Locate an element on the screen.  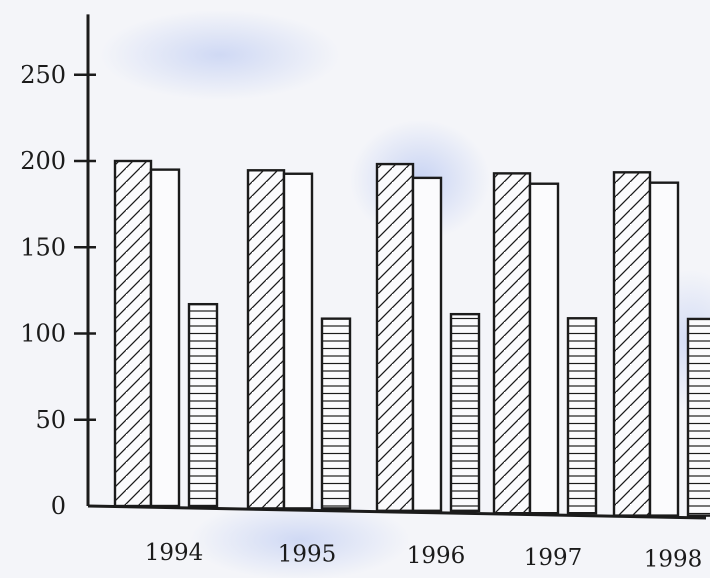
y-tick-label: 0 is located at coordinates (58, 506).